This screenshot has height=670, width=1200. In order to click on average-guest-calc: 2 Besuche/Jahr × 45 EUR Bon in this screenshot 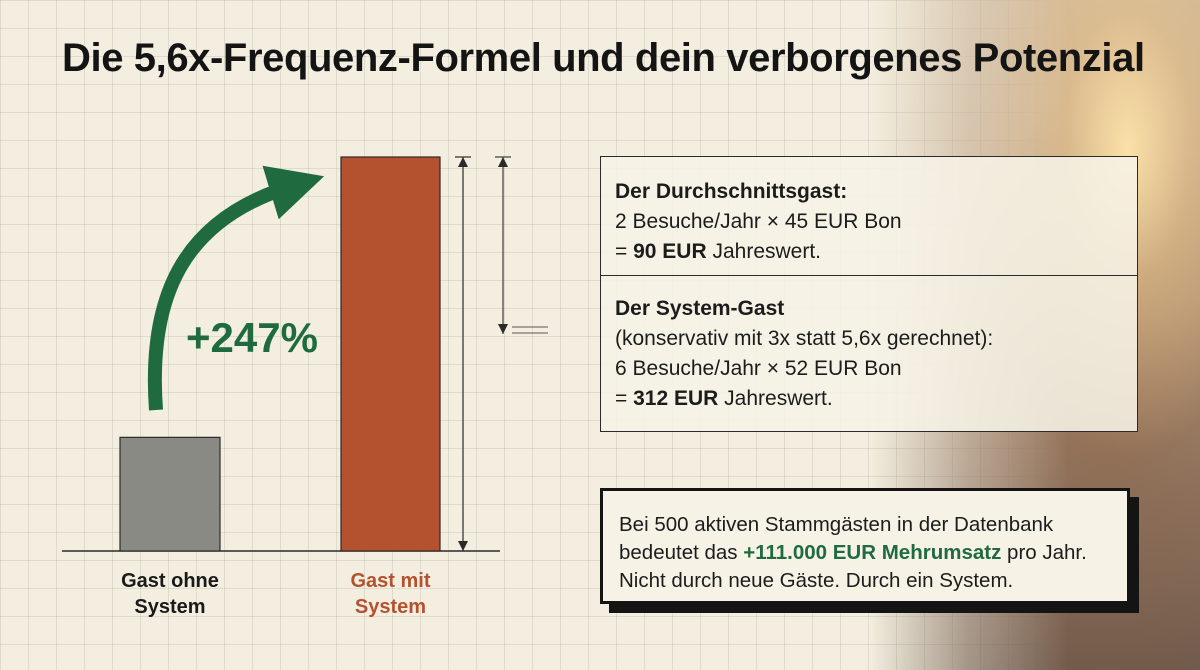, I will do `click(758, 221)`.